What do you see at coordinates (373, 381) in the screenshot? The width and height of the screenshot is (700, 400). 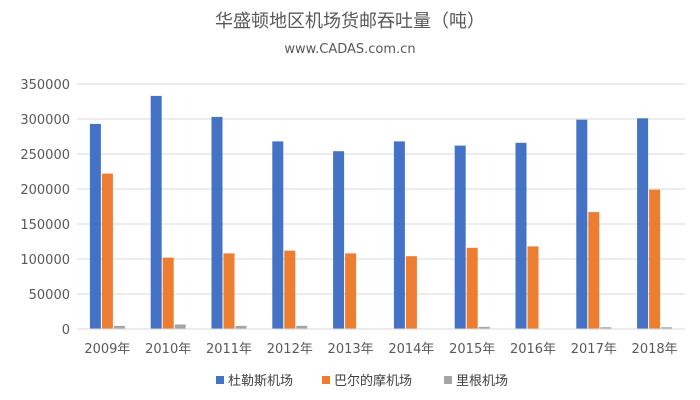 I see `legend-label: 巴尔的摩机场` at bounding box center [373, 381].